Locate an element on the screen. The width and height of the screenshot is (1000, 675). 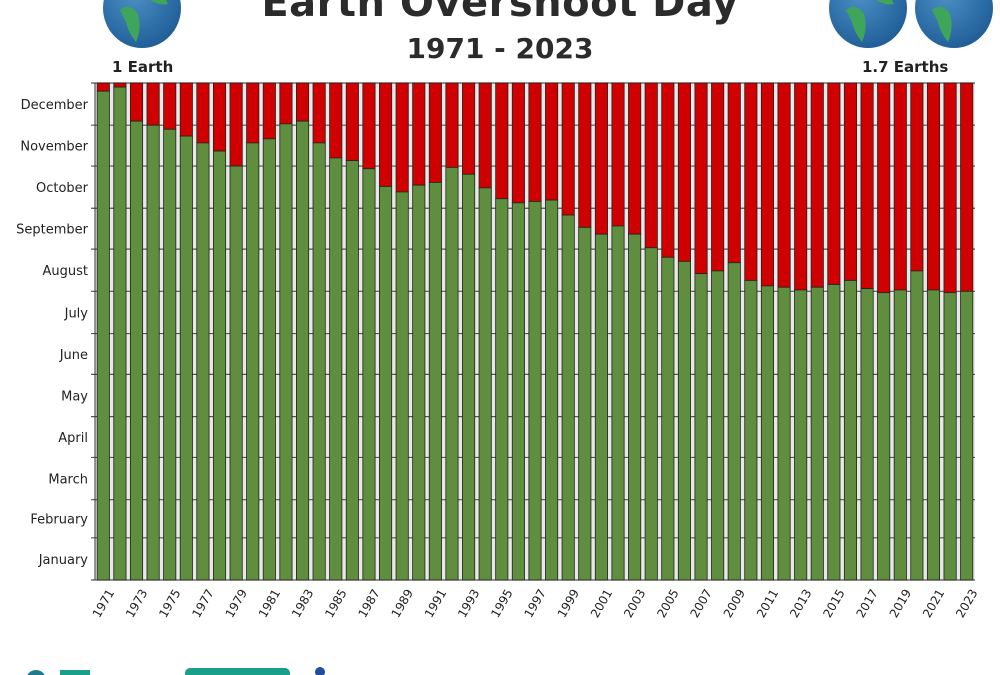
bar-after-overshoot-2008 is located at coordinates (718, 177).